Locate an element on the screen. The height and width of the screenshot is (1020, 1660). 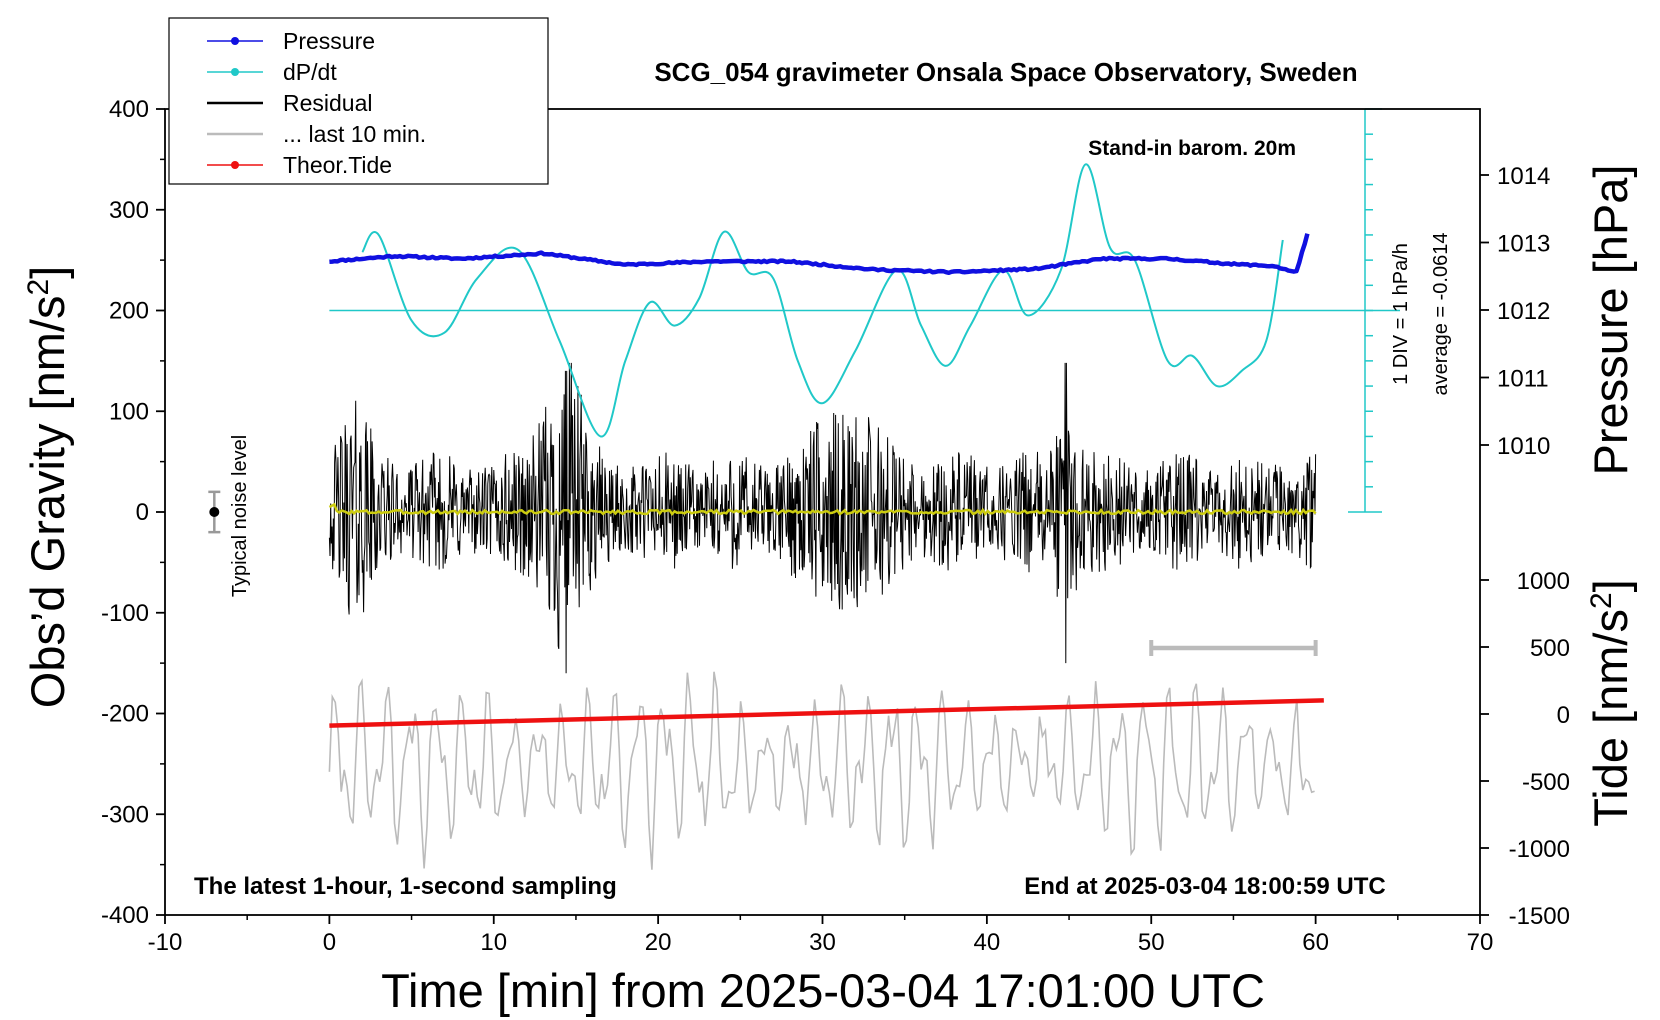
dpdt-scale-label: 1 DIV = 1 hPa/h is located at coordinates (1401, 314).